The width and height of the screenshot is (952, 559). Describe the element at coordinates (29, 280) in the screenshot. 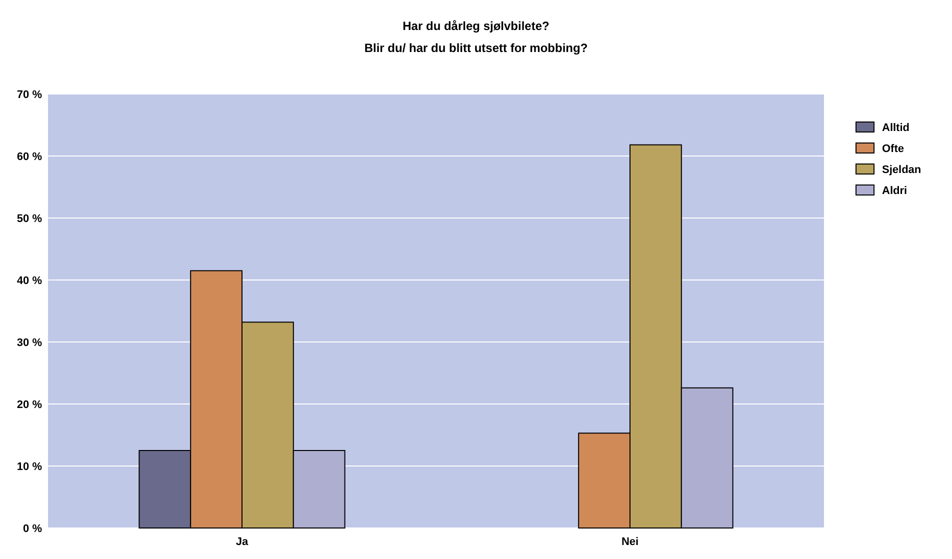

I see `y-tick-label: 40 %` at that location.